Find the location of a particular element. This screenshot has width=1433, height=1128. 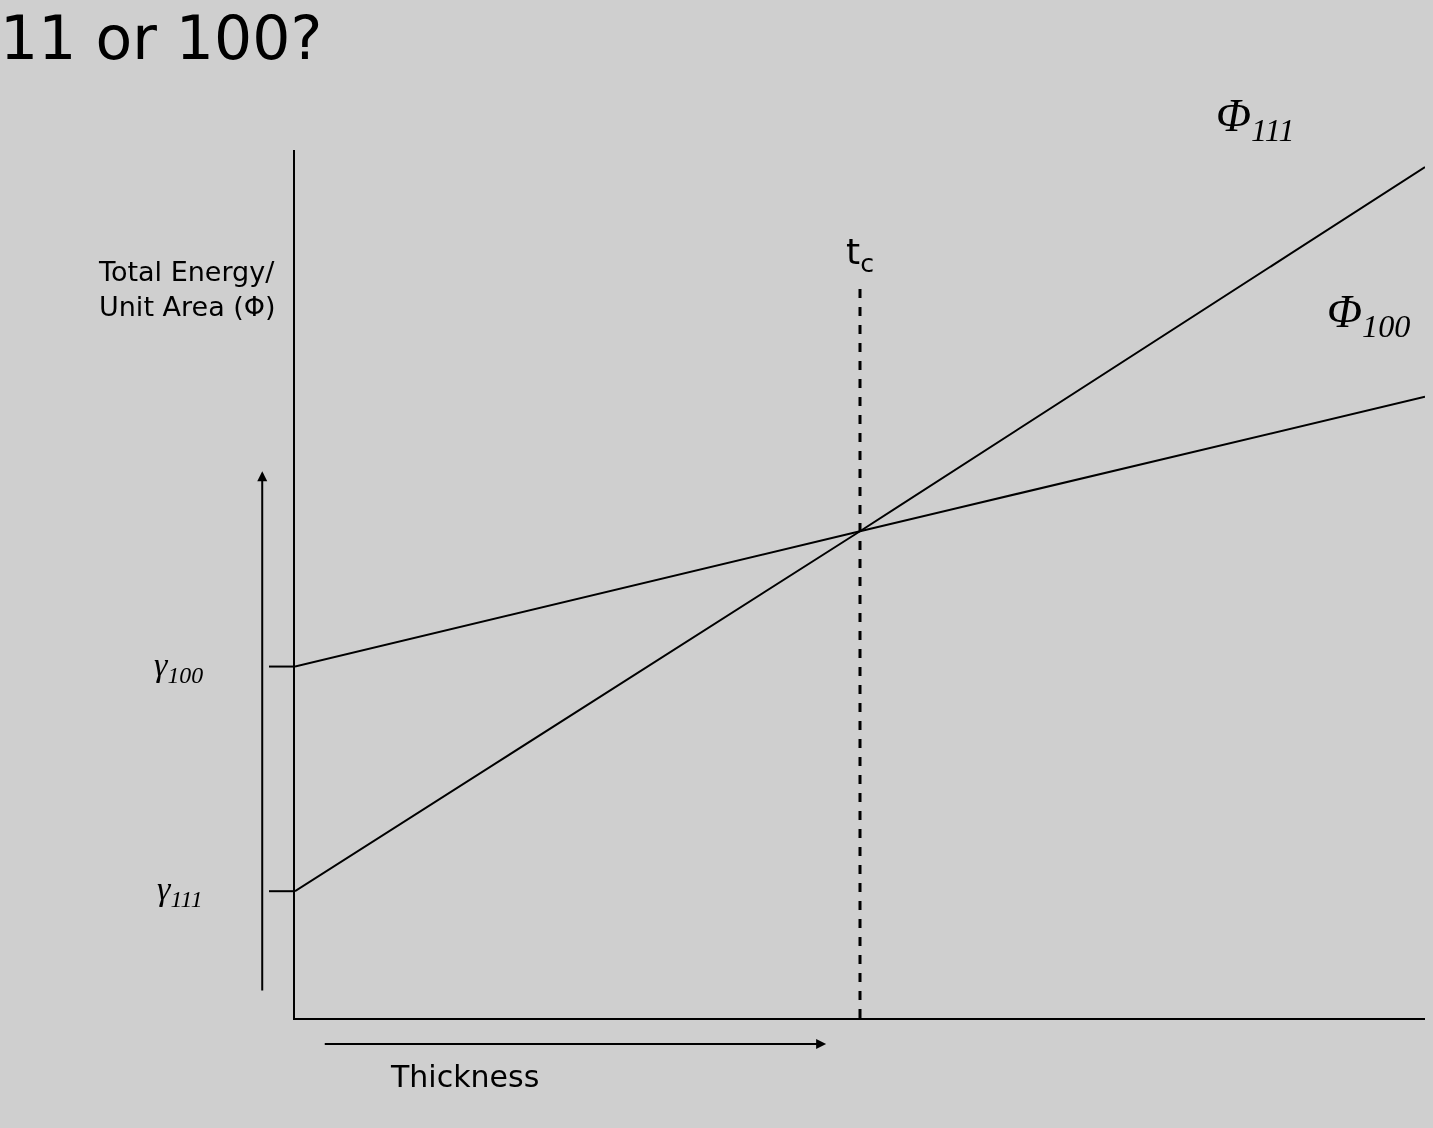

annotation: t$_{c}$ is located at coordinates (860, 254).